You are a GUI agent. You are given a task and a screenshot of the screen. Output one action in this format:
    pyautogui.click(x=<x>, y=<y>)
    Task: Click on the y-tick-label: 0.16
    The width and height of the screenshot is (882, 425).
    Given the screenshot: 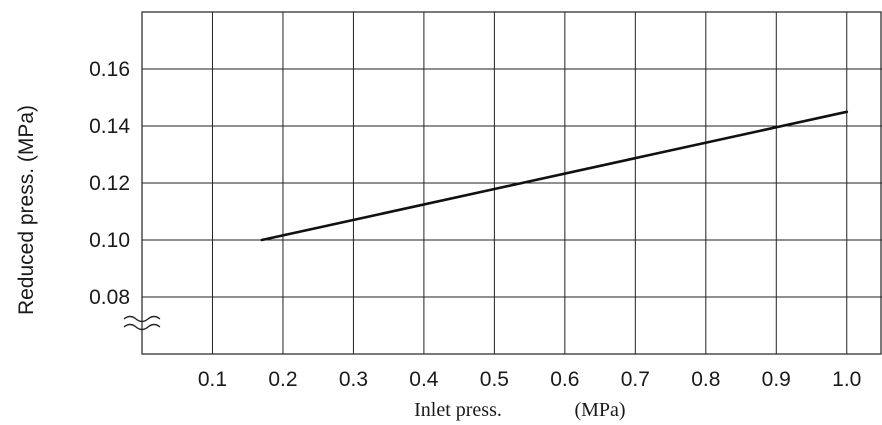 What is the action you would take?
    pyautogui.click(x=109, y=69)
    